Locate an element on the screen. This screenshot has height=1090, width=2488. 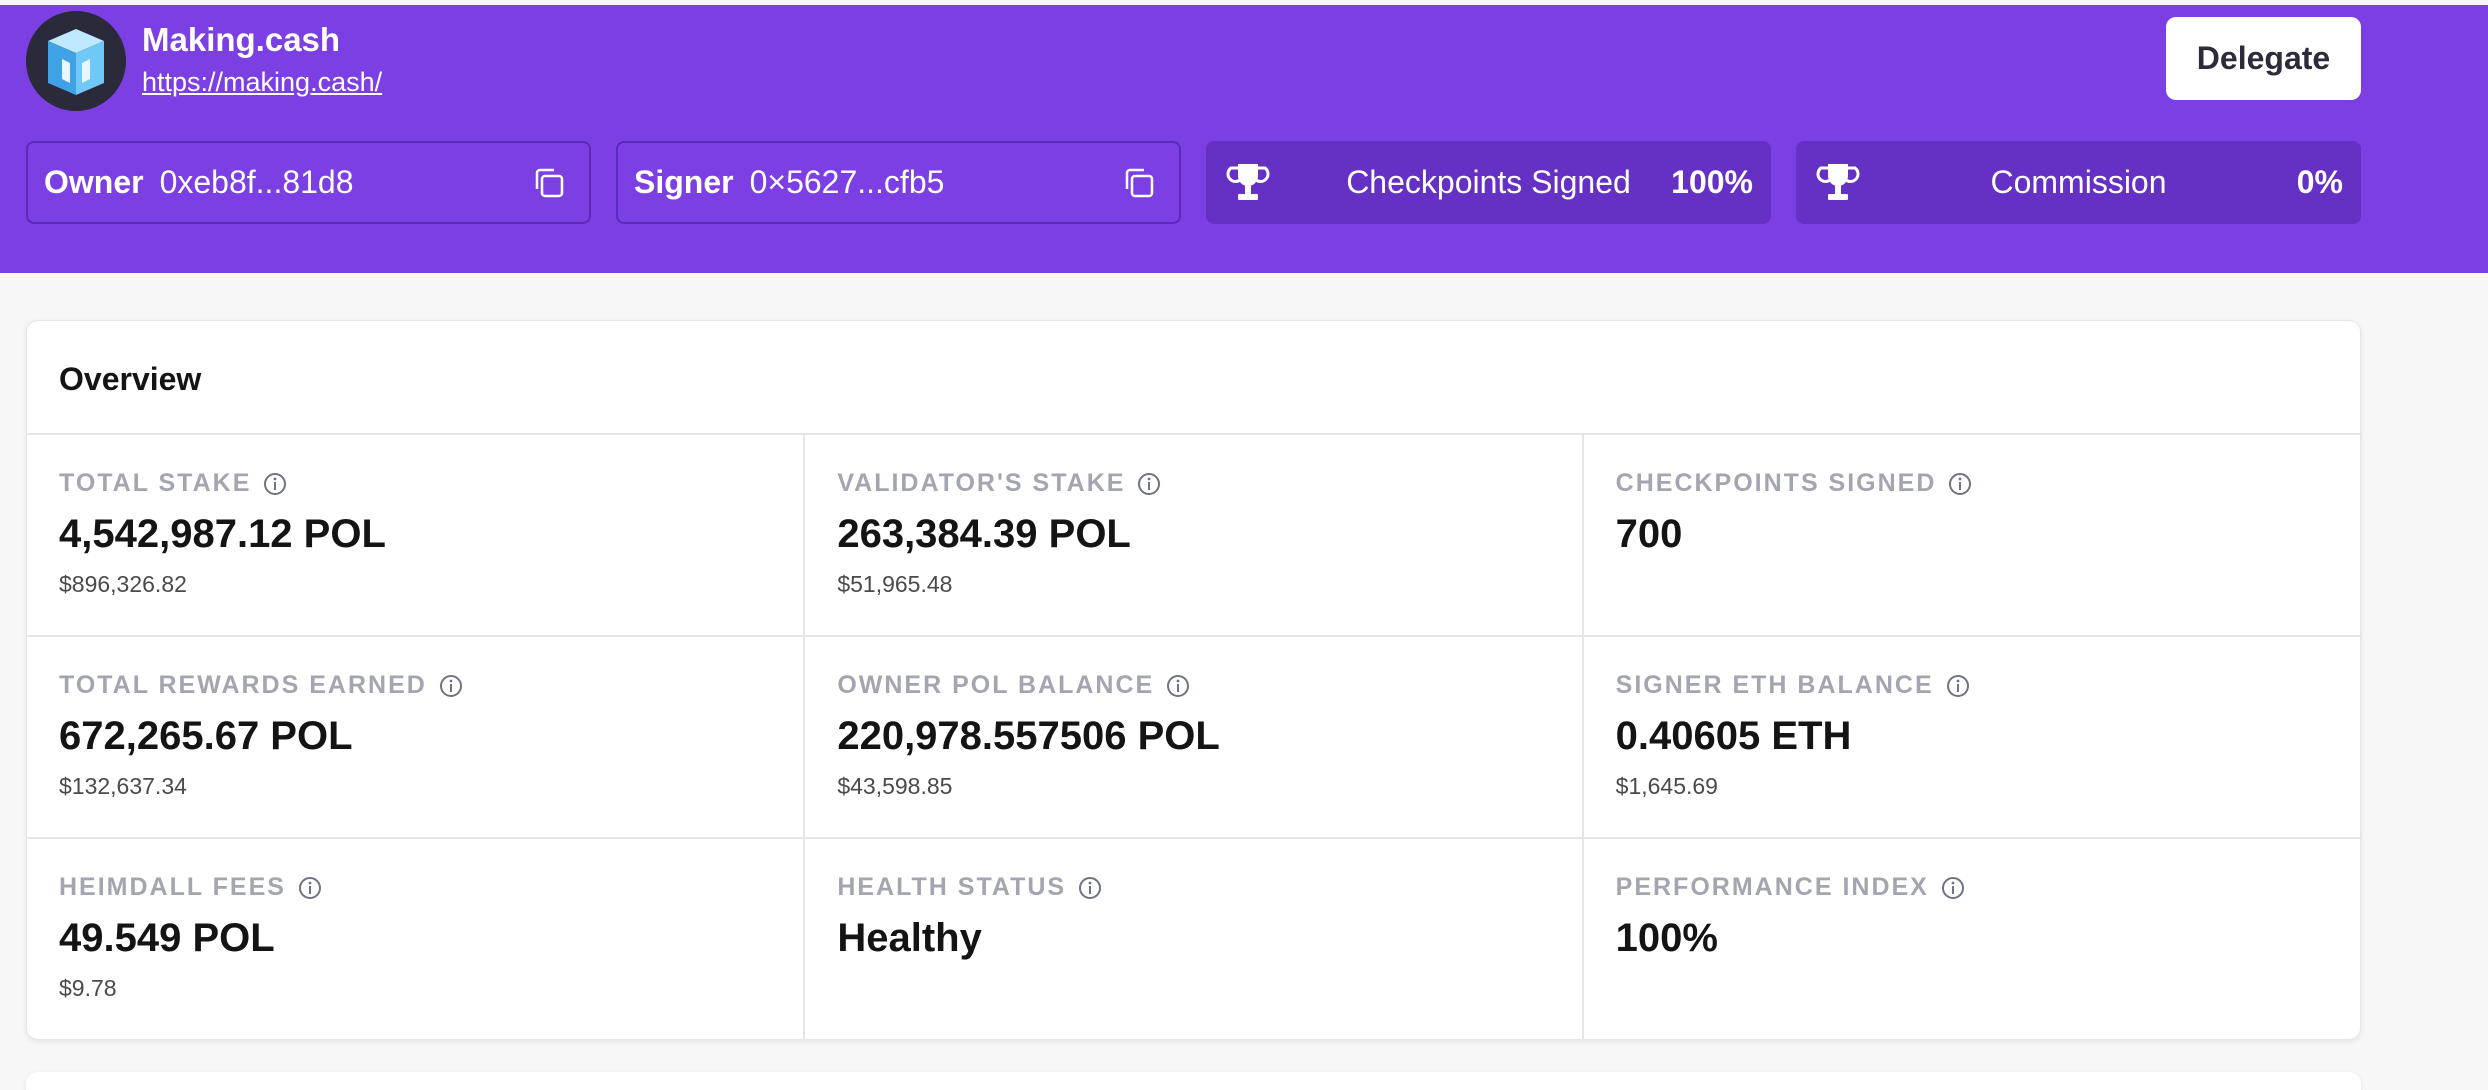
signer-address-card: Signer 0×5627...cfb5 is located at coordinates (898, 182).